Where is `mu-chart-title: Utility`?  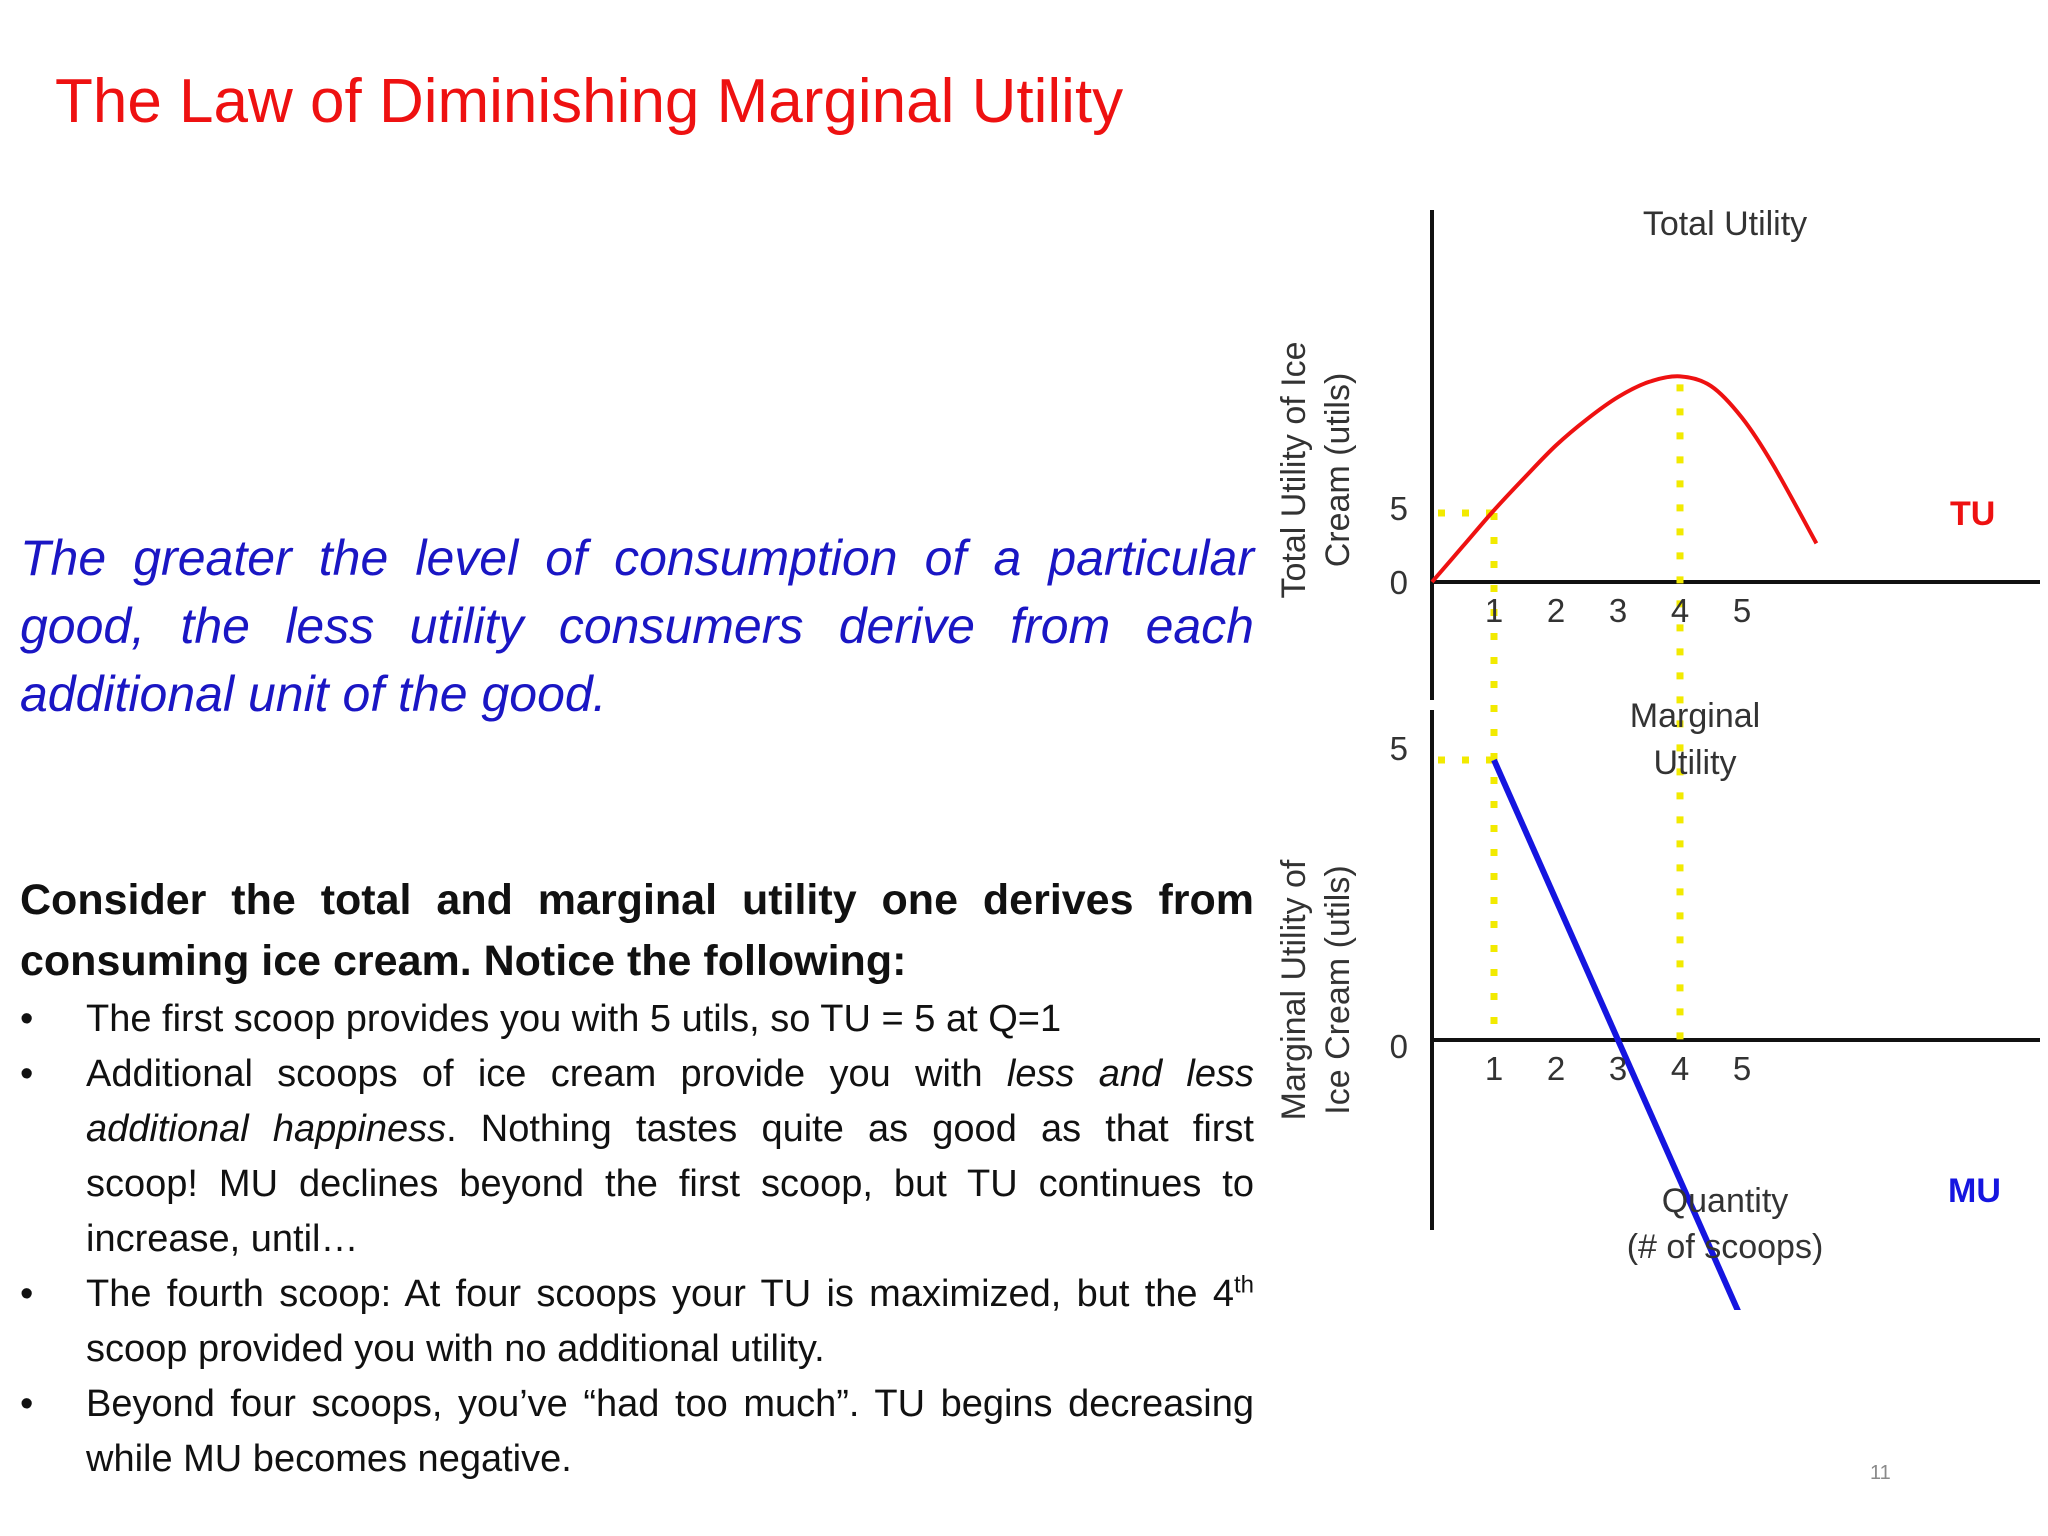
mu-chart-title: Utility is located at coordinates (1694, 763).